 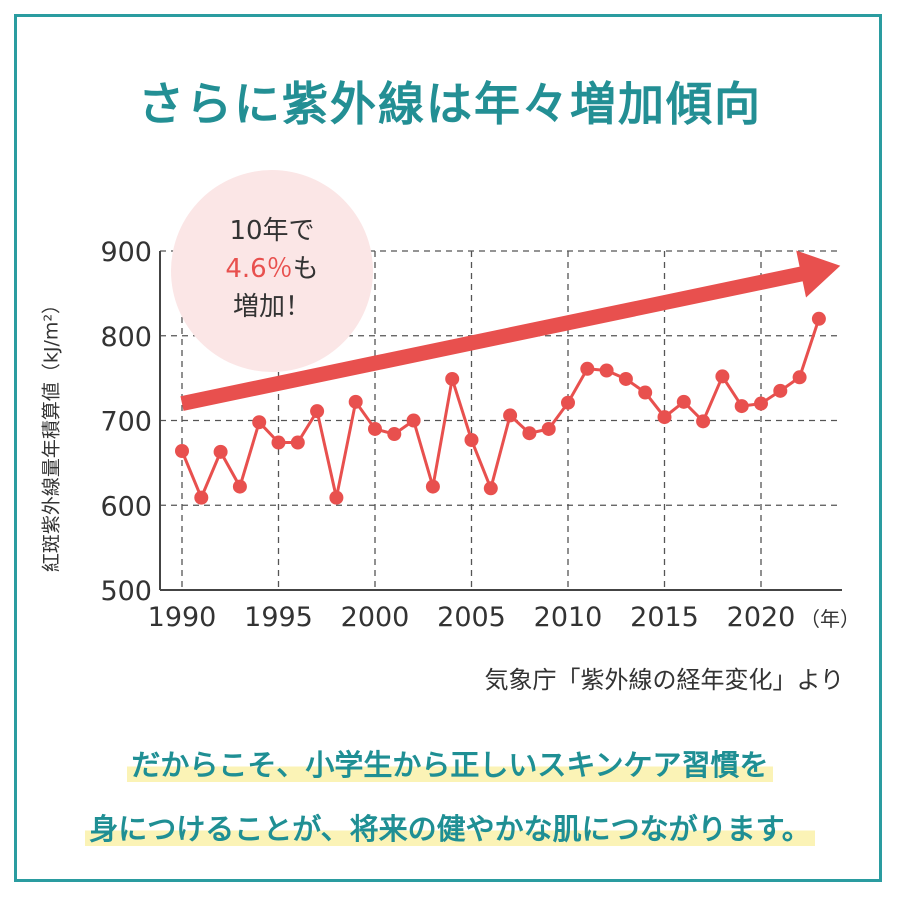 I want to click on y-tick-label: 700, so click(x=126, y=422).